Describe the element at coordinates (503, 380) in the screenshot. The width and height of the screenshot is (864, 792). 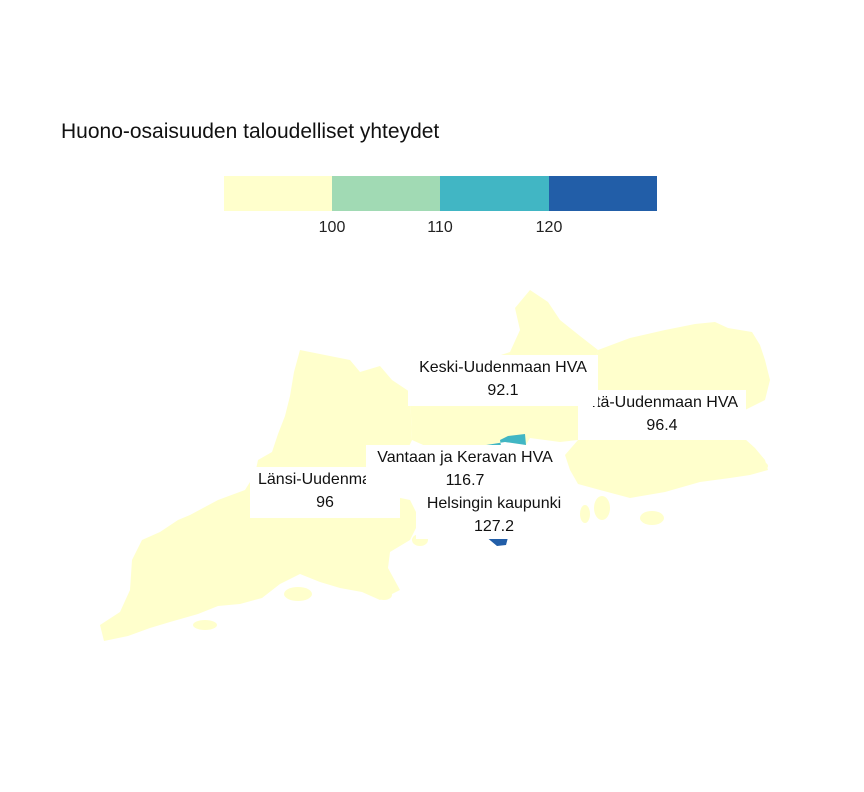
I see `label-keski-uusimaa: Keski-Uudenmaan HVA 92.1` at that location.